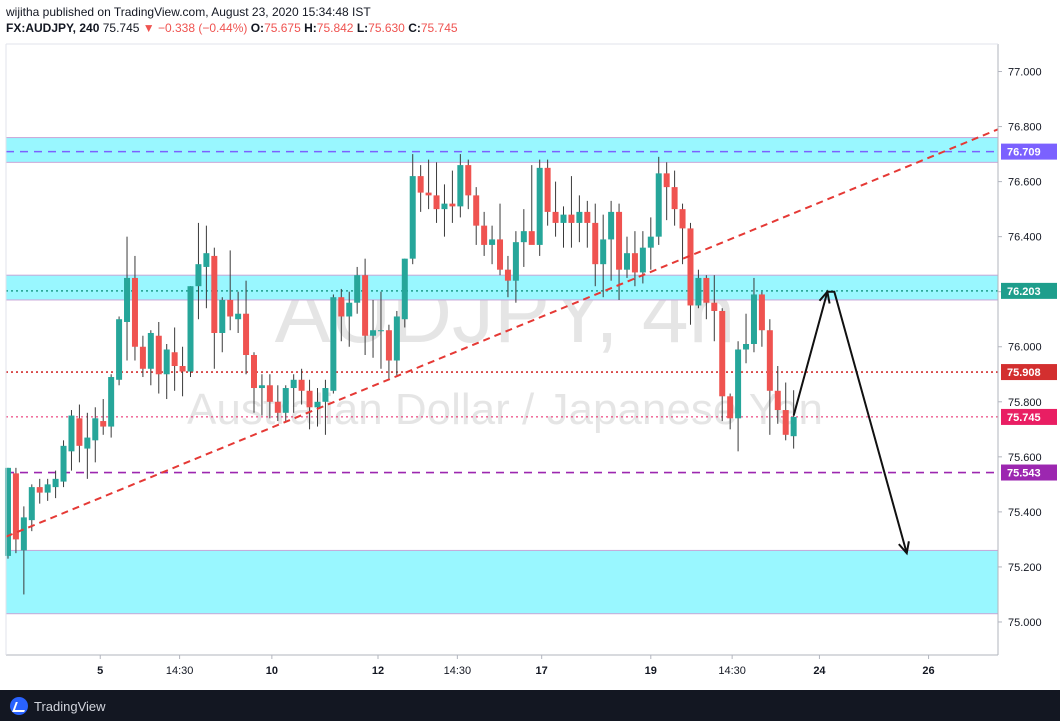 Image resolution: width=1060 pixels, height=721 pixels. What do you see at coordinates (121, 28) in the screenshot?
I see `last-price: 75.745` at bounding box center [121, 28].